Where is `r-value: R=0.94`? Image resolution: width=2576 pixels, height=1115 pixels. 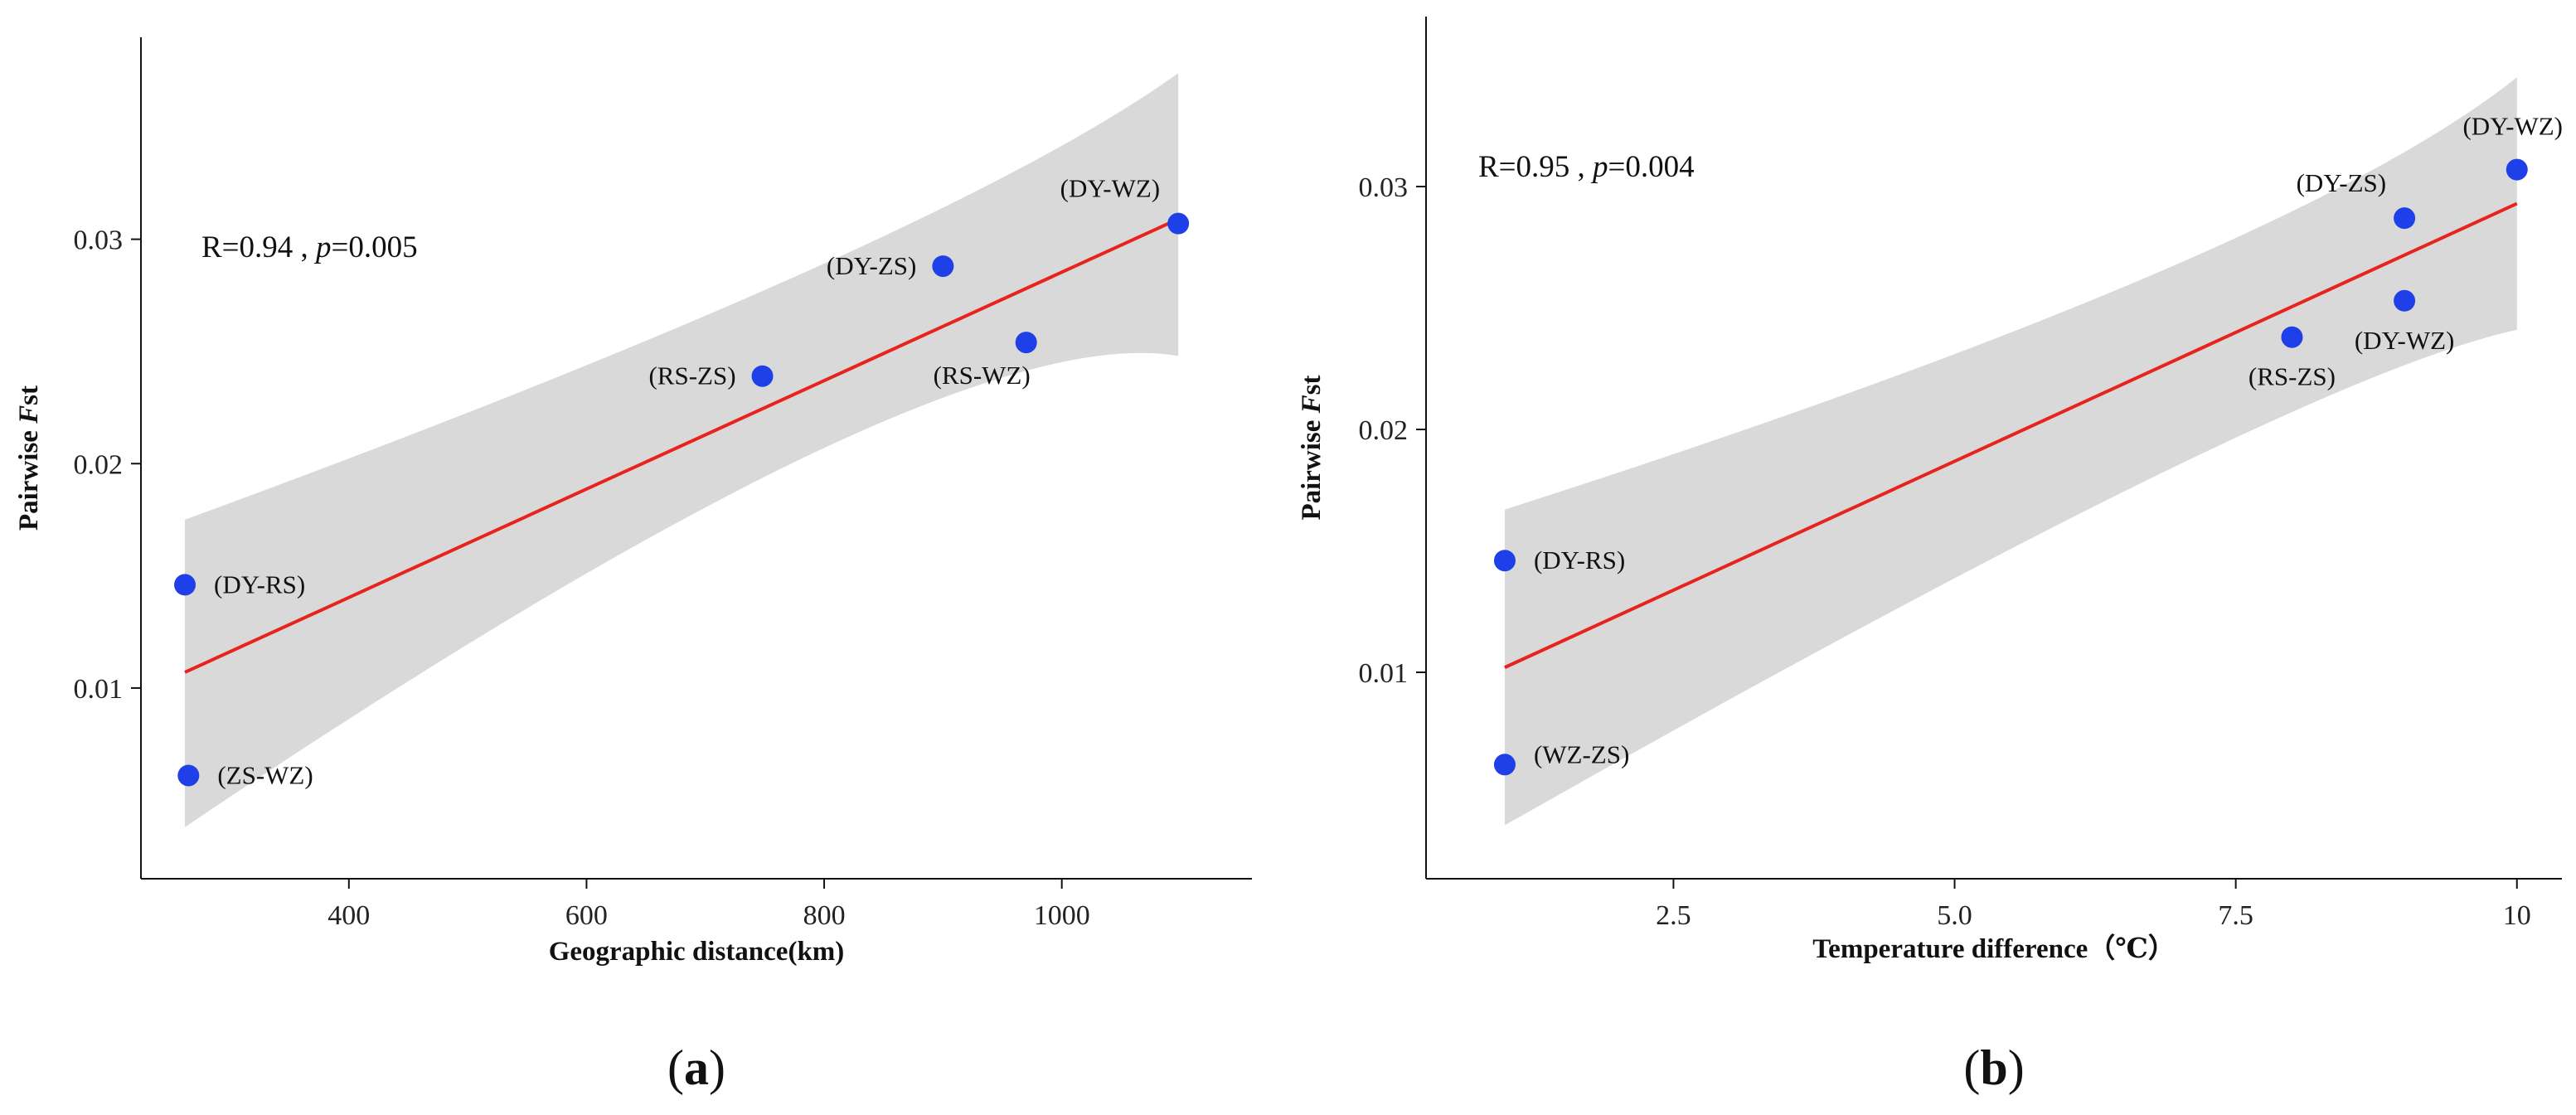 r-value: R=0.94 is located at coordinates (247, 247).